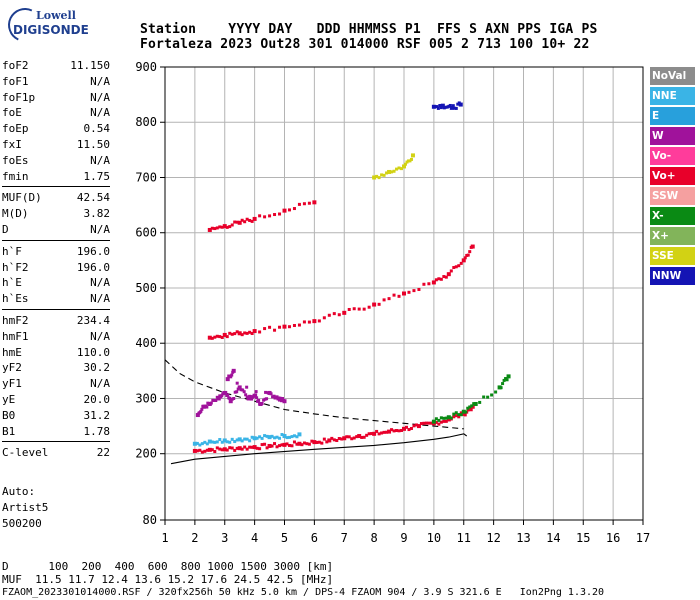 The image size is (700, 600). I want to click on param-label: hmF2, so click(15, 320).